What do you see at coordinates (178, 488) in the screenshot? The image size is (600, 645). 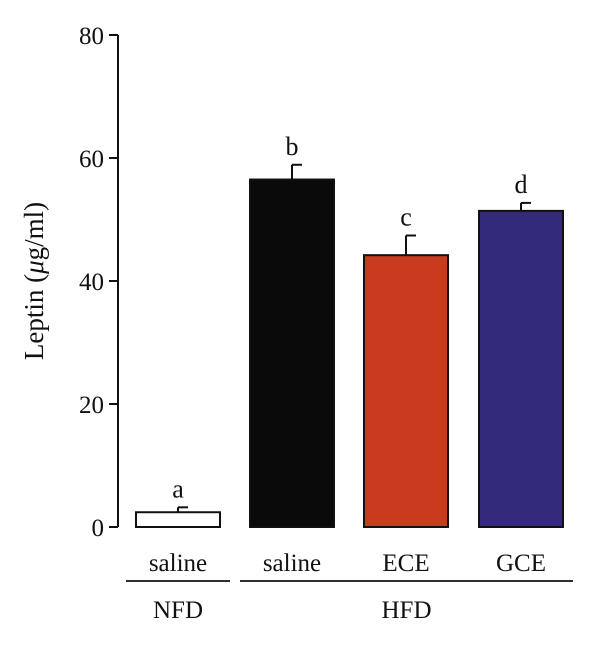 I see `significance-letter: a` at bounding box center [178, 488].